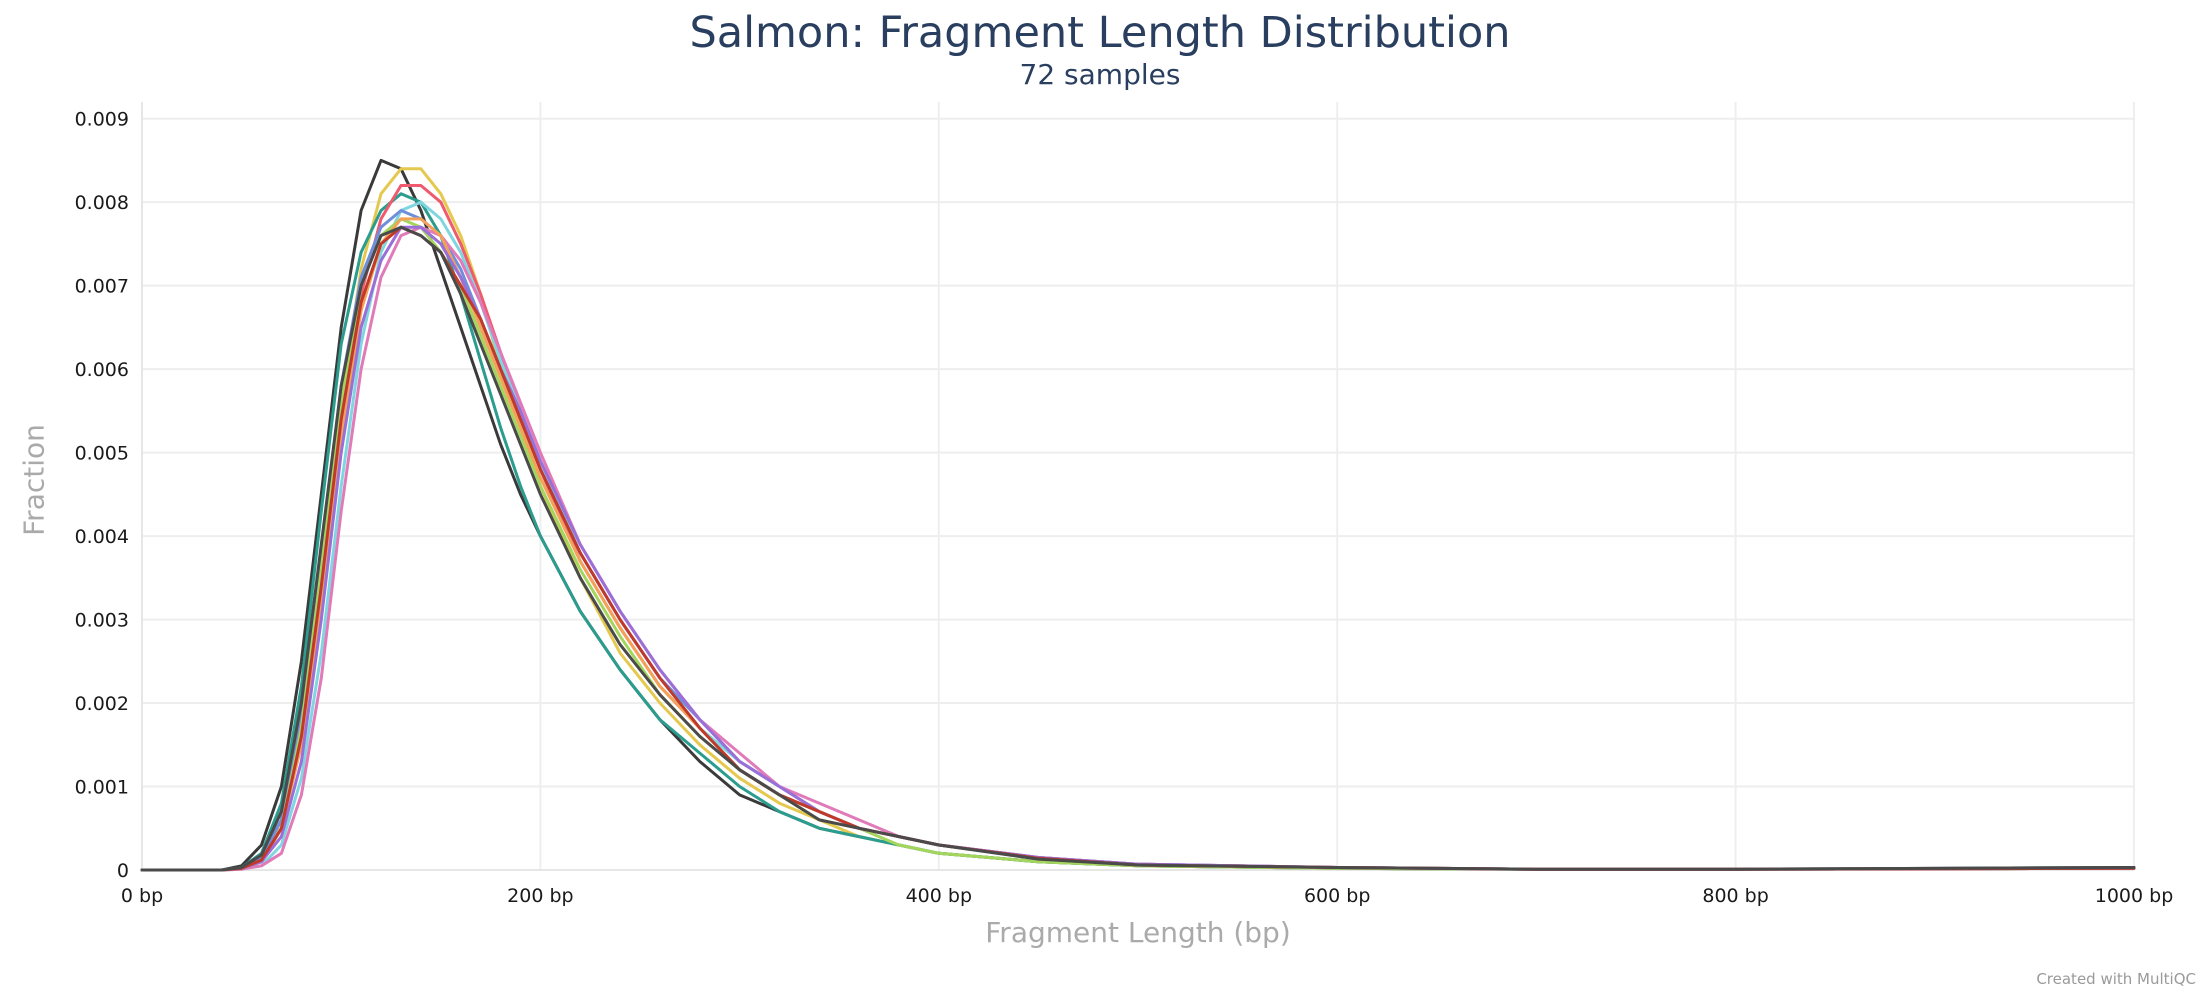 The width and height of the screenshot is (2200, 1000). Describe the element at coordinates (939, 896) in the screenshot. I see `x-tick-label-2: 400 bp` at that location.